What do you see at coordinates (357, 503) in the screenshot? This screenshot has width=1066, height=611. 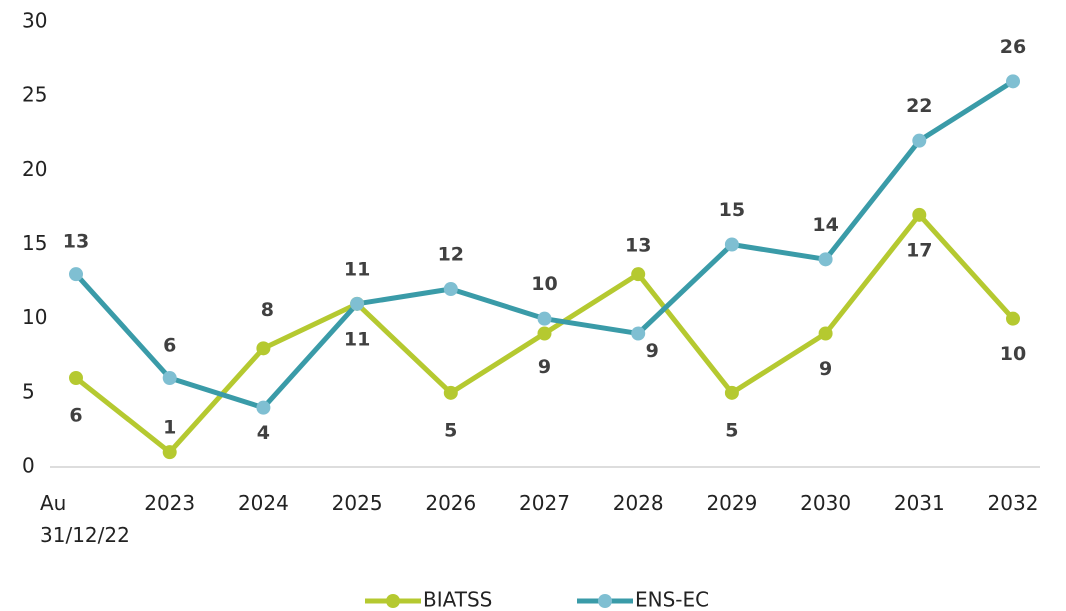 I see `x-tick-label: 2025` at bounding box center [357, 503].